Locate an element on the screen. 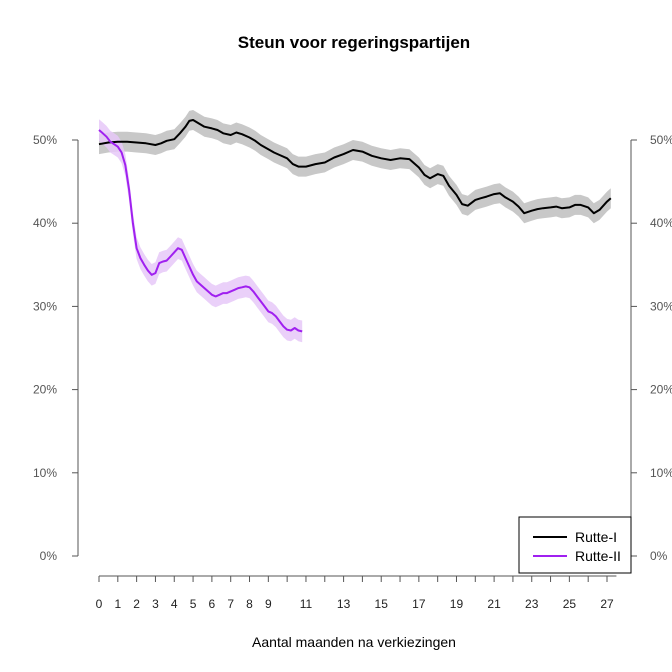 The width and height of the screenshot is (672, 672). y-tick-label-left: 40% is located at coordinates (45, 223).